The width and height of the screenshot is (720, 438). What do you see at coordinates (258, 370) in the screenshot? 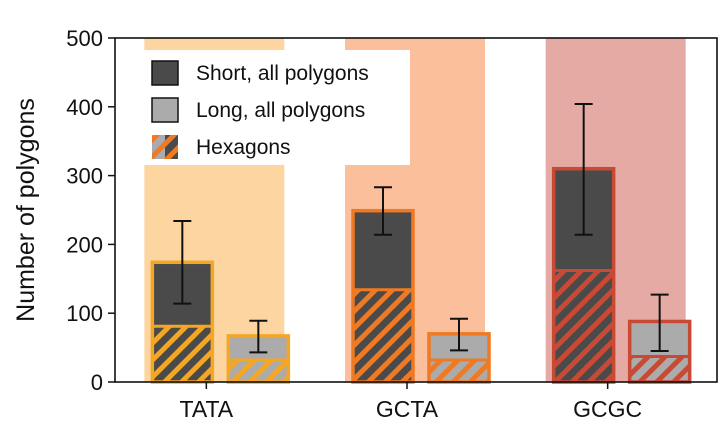
I see `hexagon-bar-long-tata` at bounding box center [258, 370].